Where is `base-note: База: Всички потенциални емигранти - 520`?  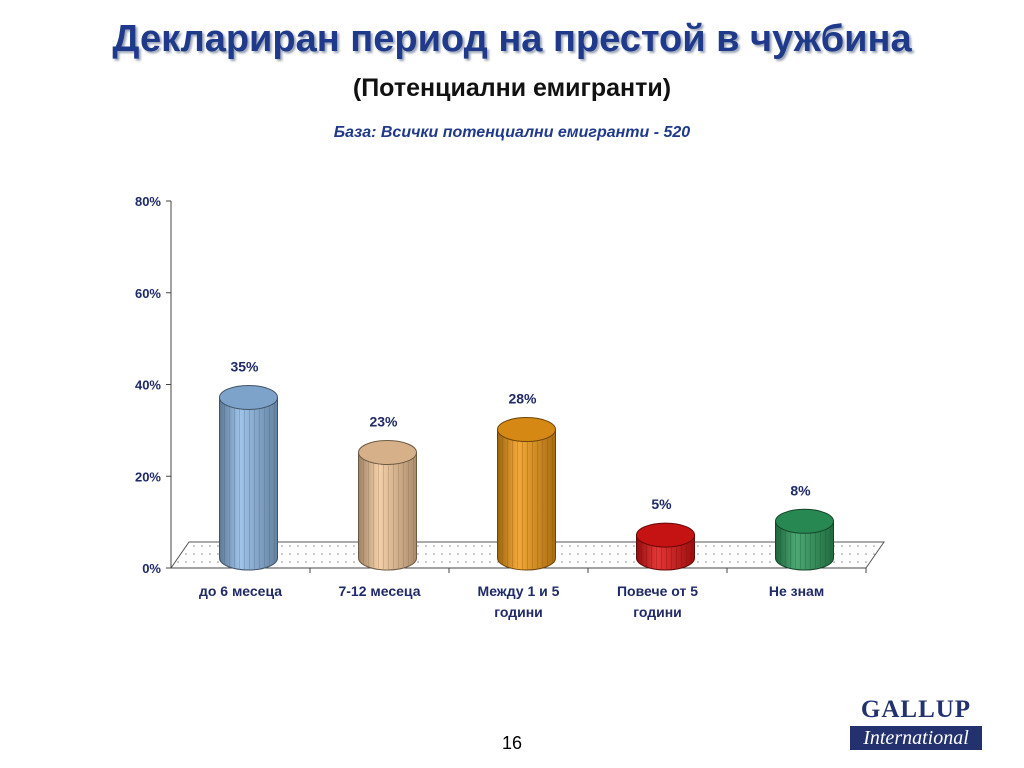 base-note: База: Всички потенциални емигранти - 520 is located at coordinates (512, 132).